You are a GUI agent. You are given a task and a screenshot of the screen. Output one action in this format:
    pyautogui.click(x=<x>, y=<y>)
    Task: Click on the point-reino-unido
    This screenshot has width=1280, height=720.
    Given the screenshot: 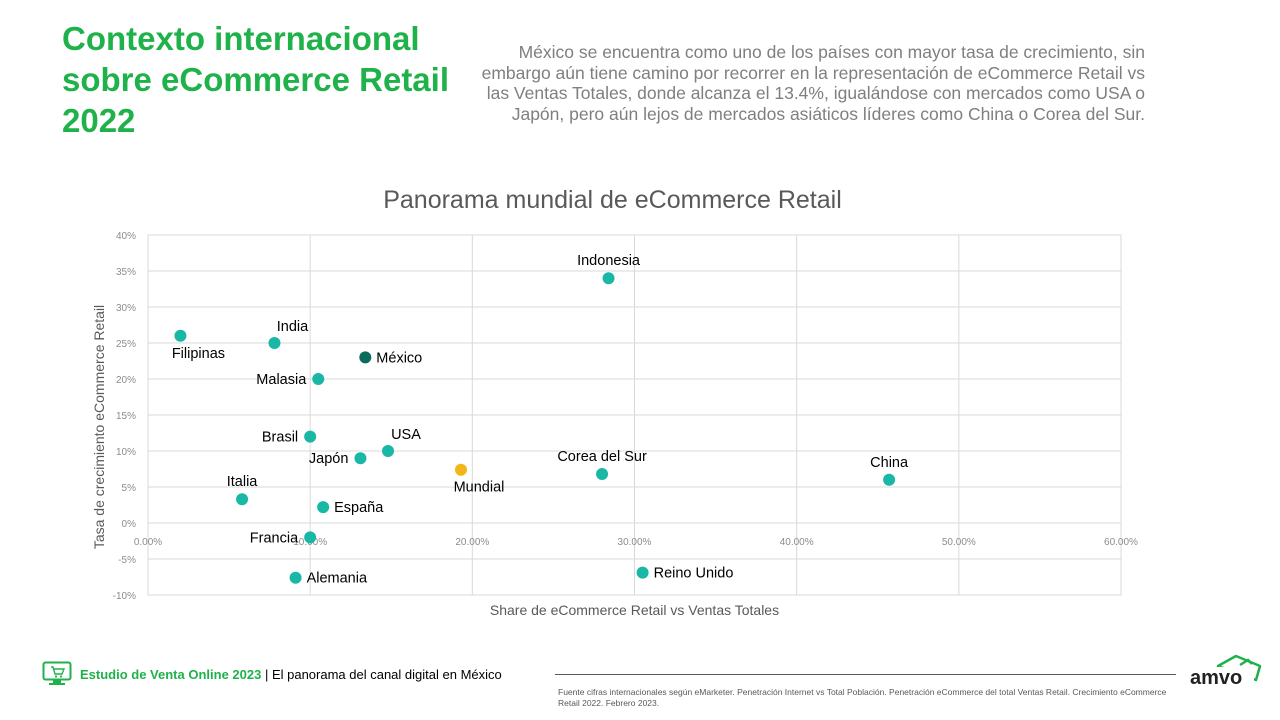 What is the action you would take?
    pyautogui.click(x=642, y=572)
    